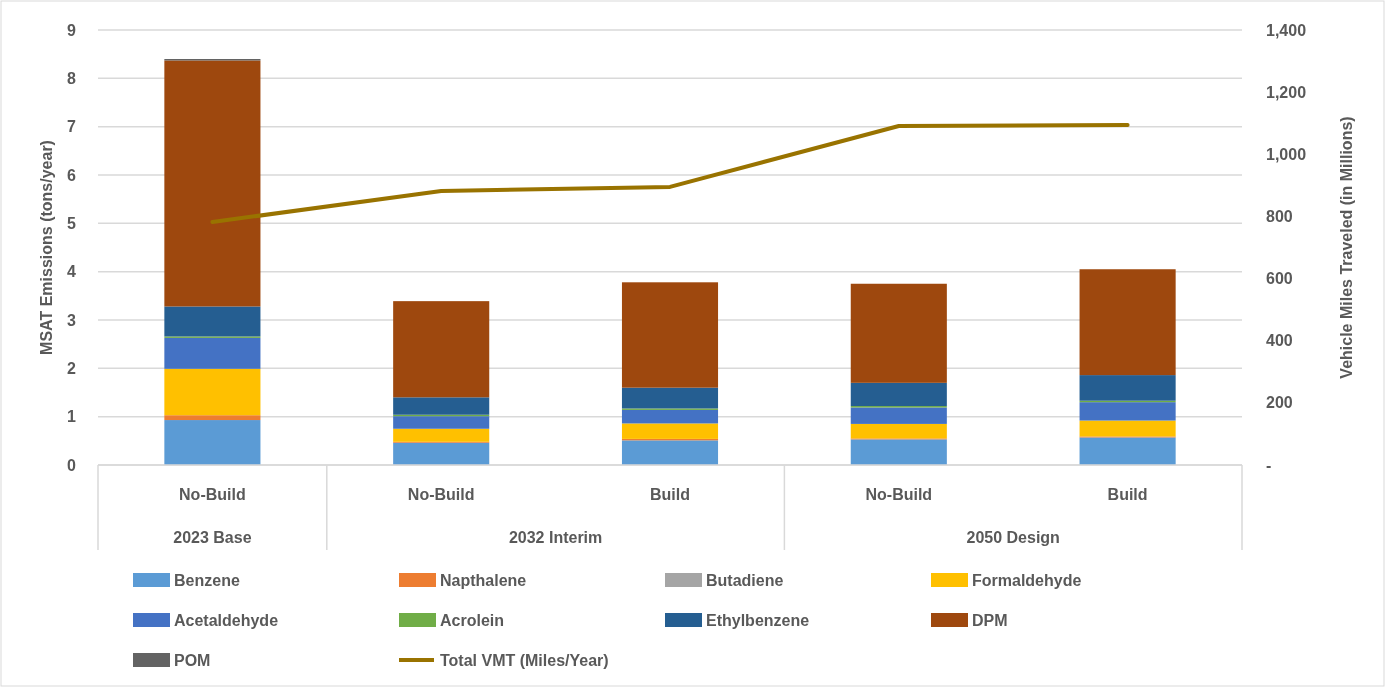  I want to click on y-tick-label: 1, so click(72, 417).